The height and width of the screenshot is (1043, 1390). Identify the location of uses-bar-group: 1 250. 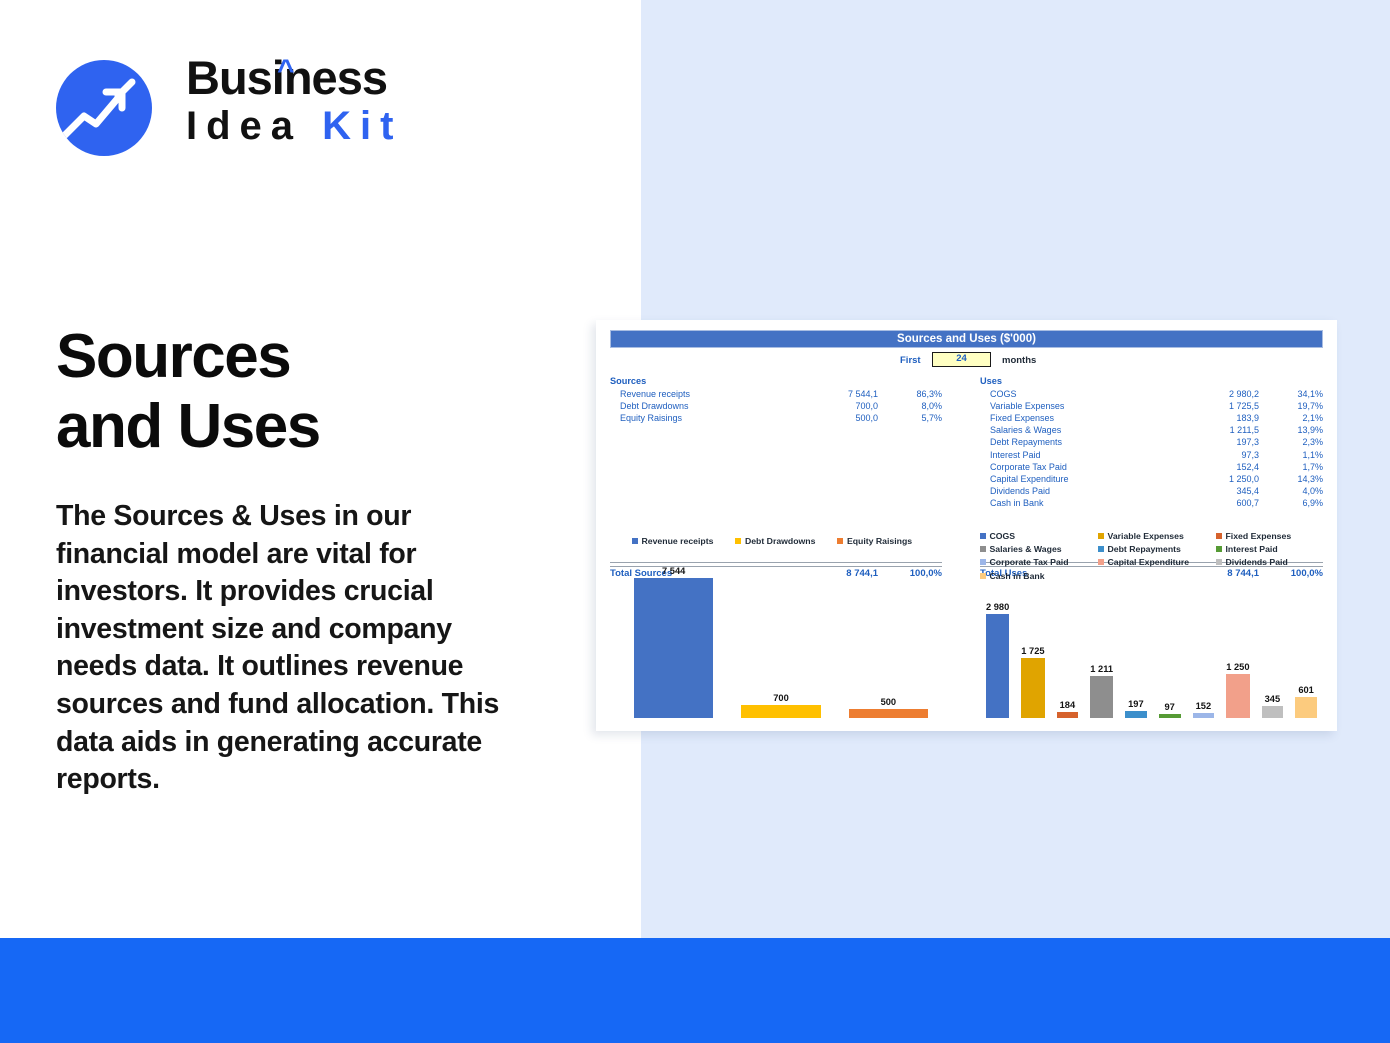
(1237, 650).